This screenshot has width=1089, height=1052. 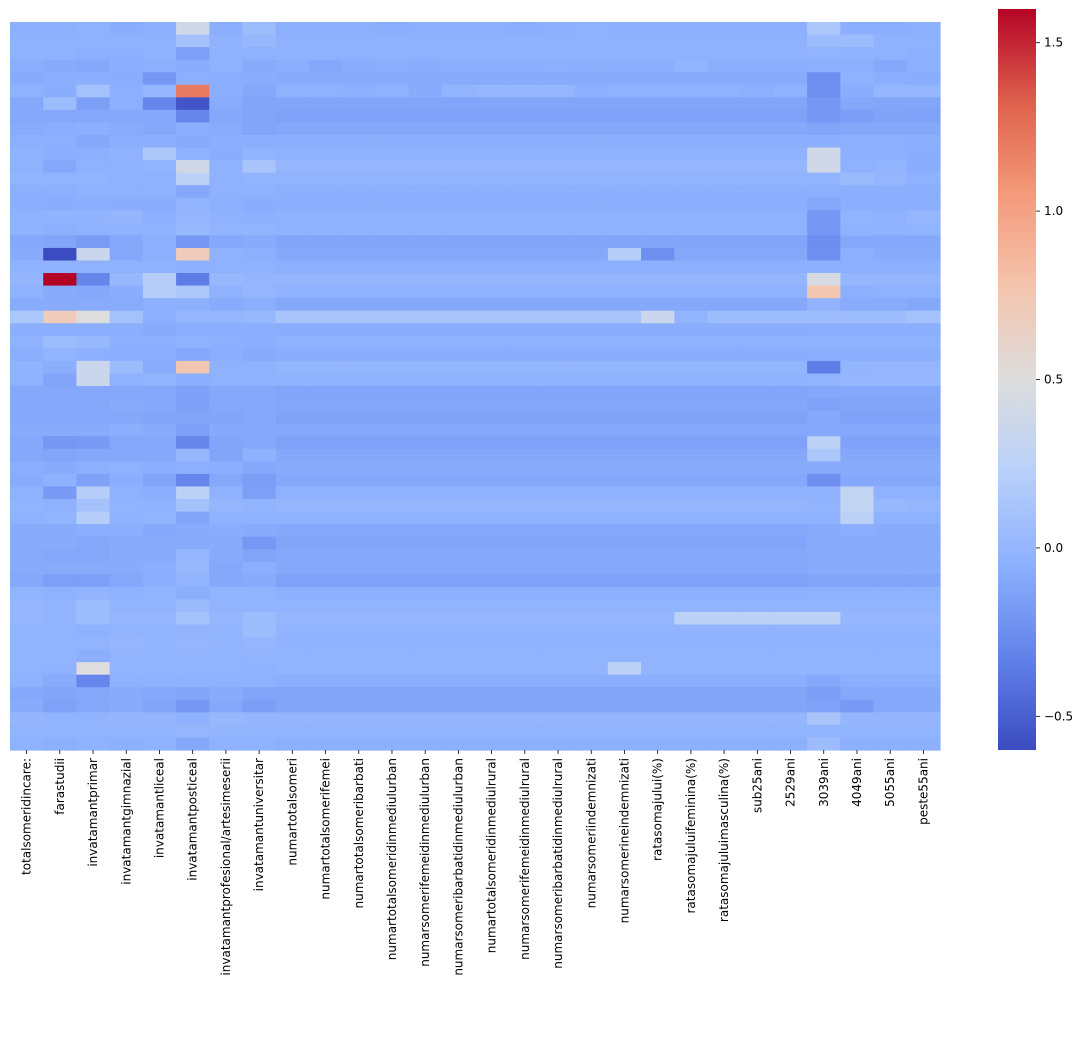 I want to click on colorbar, so click(x=1017, y=379).